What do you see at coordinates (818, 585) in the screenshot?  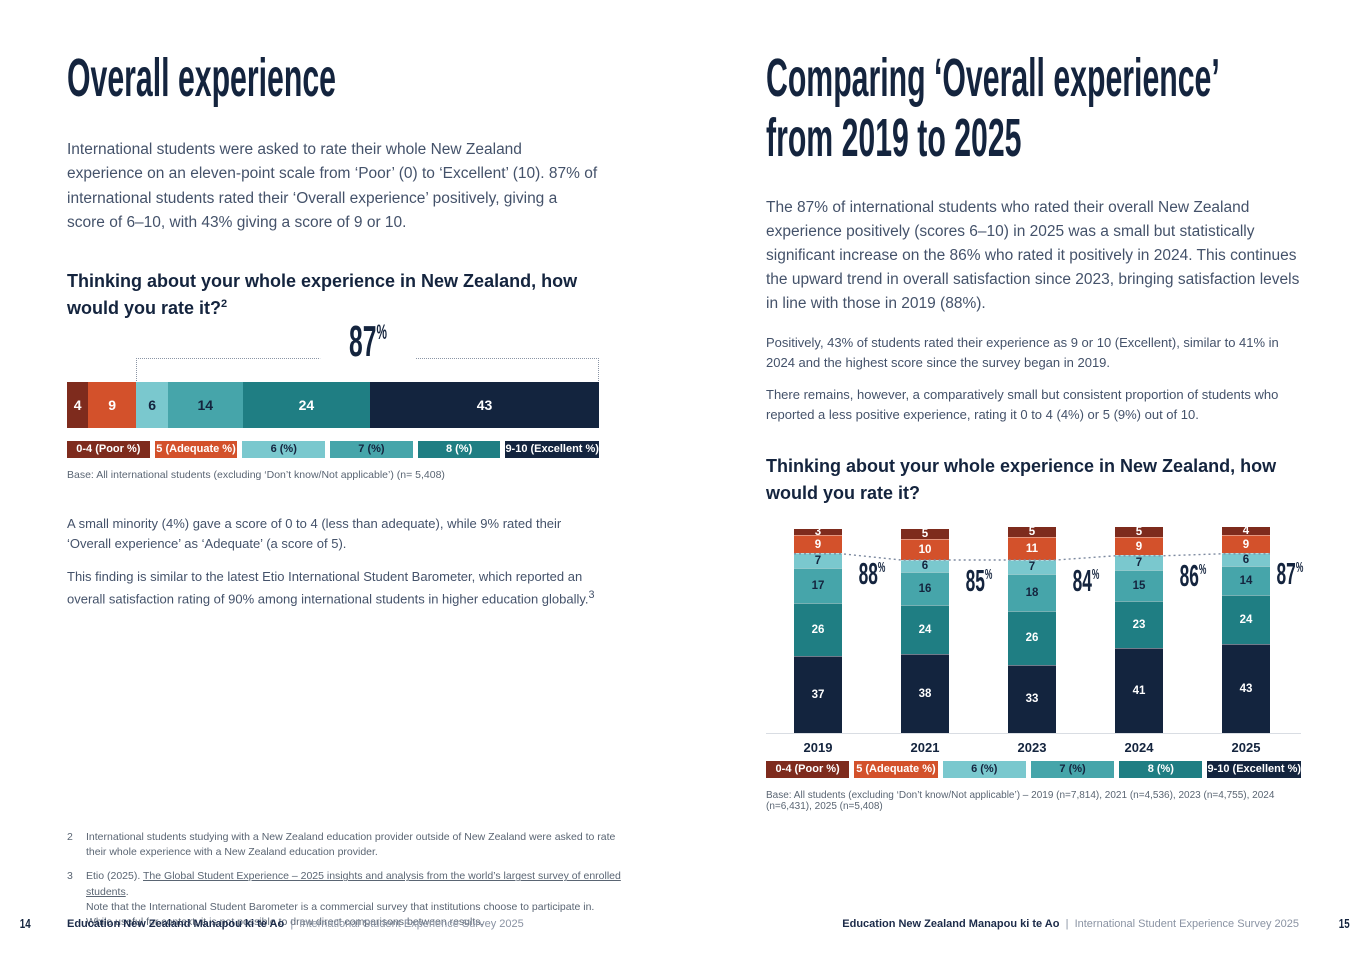 I see `segment-2019-7 (%): 17` at bounding box center [818, 585].